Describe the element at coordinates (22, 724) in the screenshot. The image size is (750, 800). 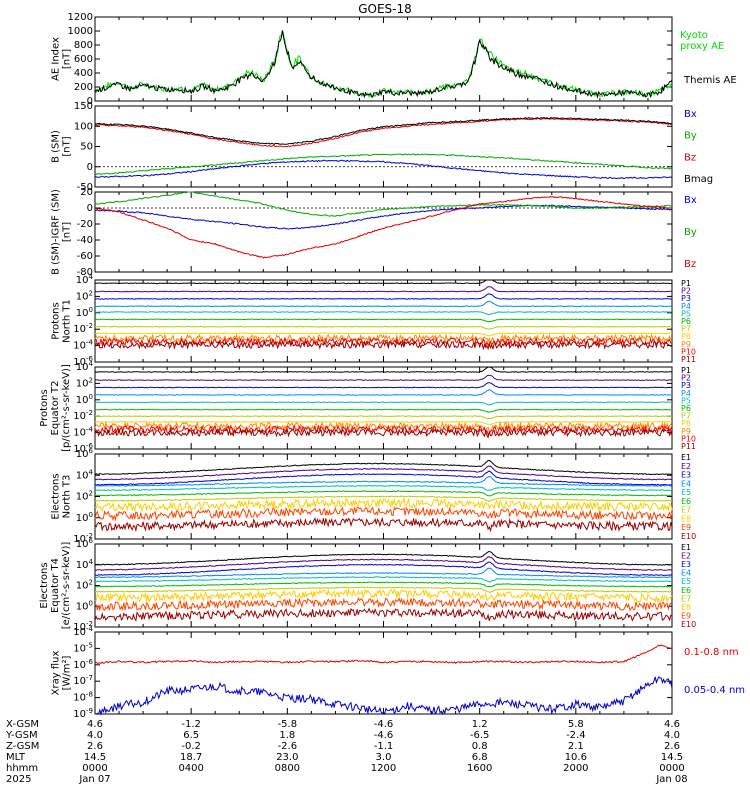
I see `ephemeris-row-label: X-GSM` at that location.